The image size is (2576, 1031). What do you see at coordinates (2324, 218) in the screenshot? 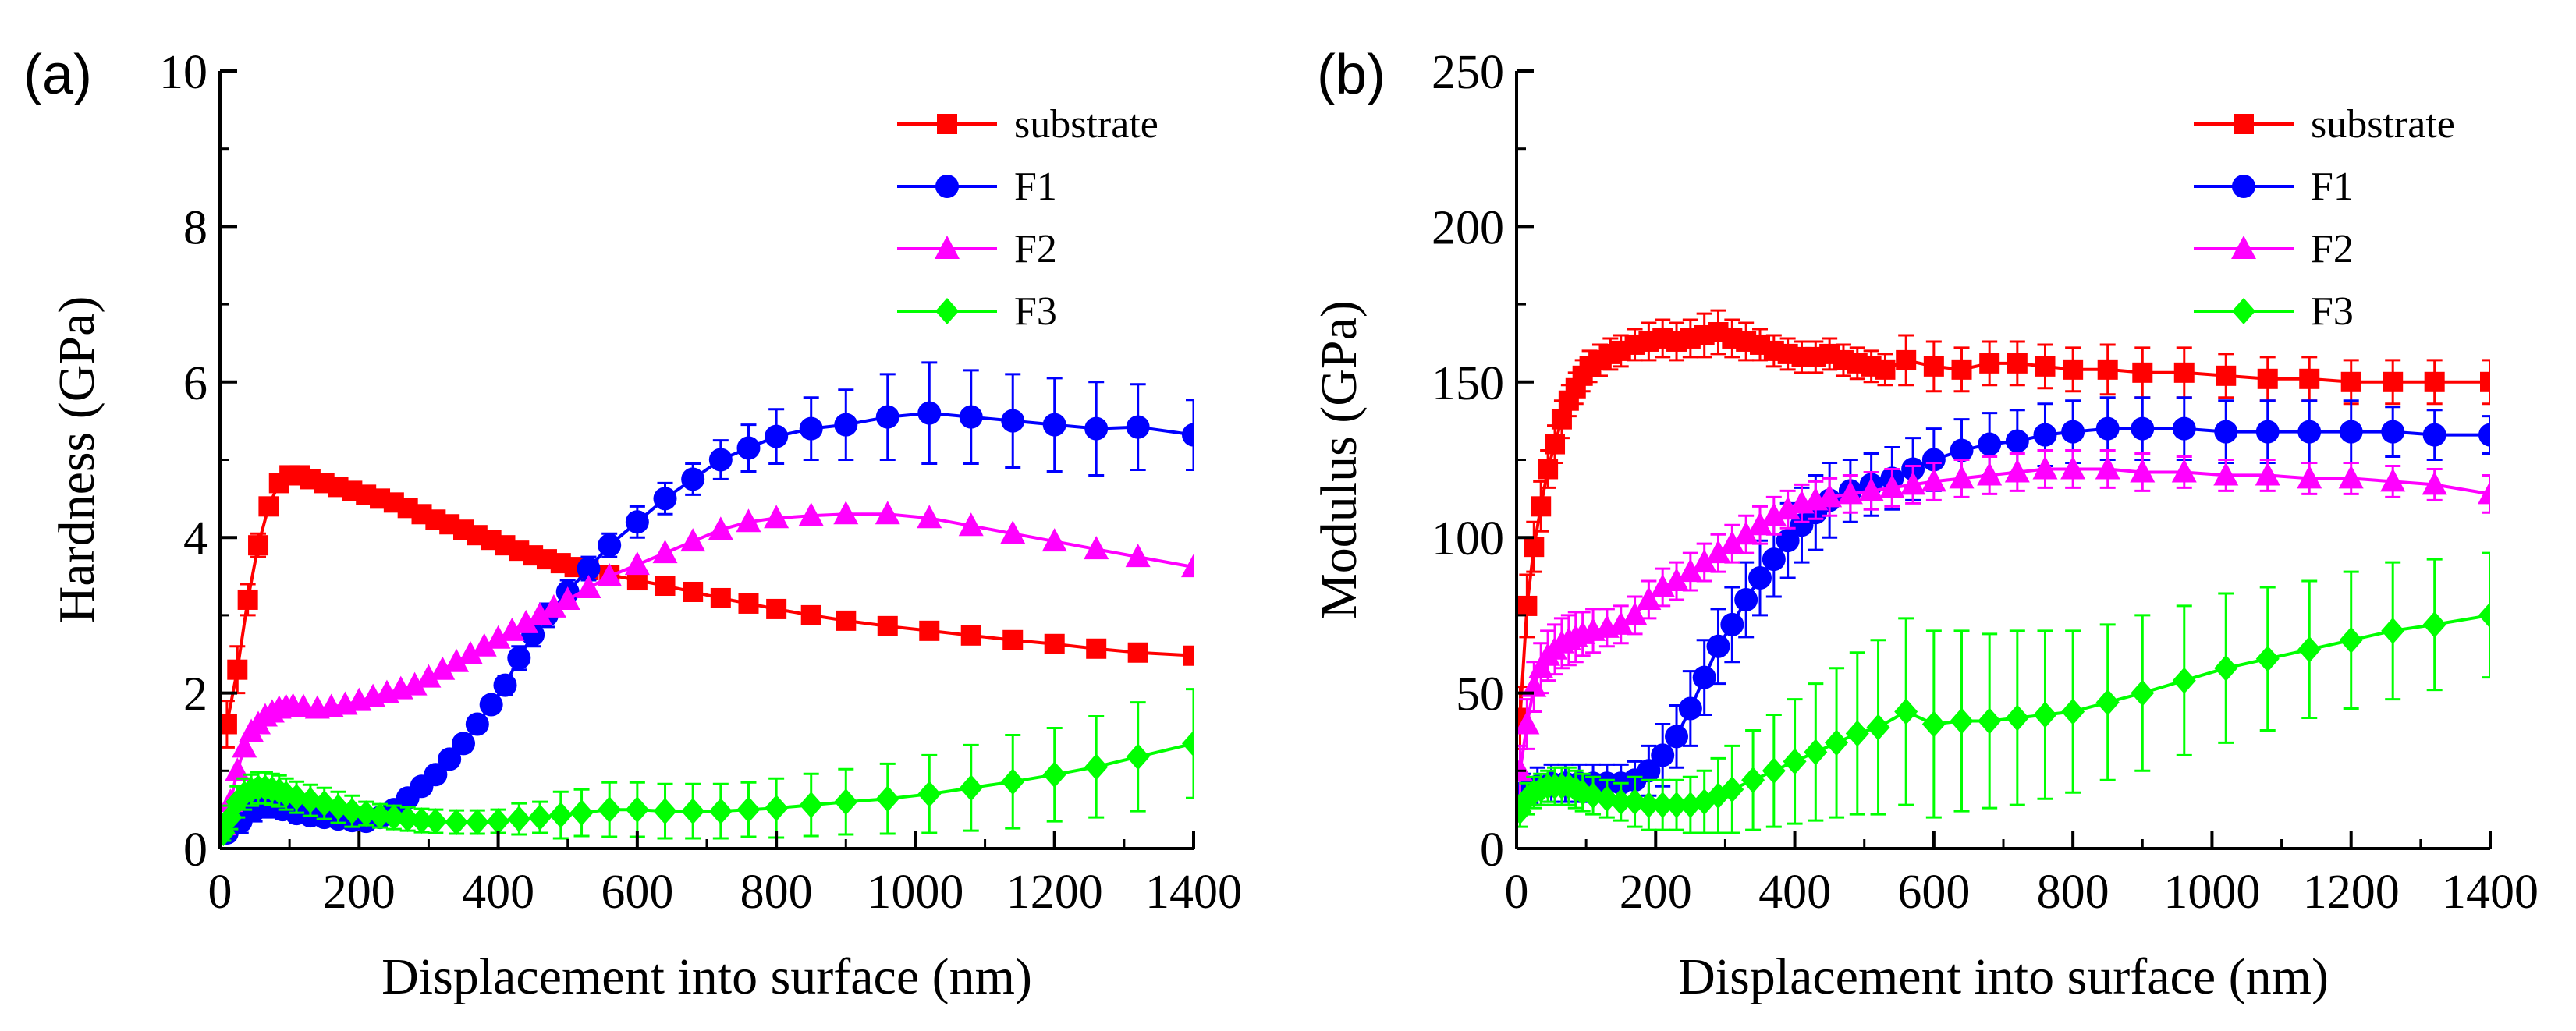
I see `legend: substrate F1 F2 F3` at bounding box center [2324, 218].